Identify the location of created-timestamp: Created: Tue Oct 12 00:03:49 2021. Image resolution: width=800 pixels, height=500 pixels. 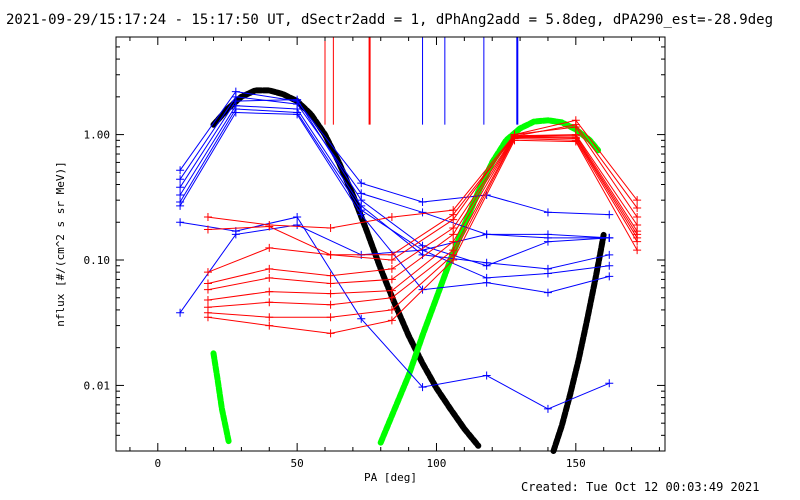
(640, 487).